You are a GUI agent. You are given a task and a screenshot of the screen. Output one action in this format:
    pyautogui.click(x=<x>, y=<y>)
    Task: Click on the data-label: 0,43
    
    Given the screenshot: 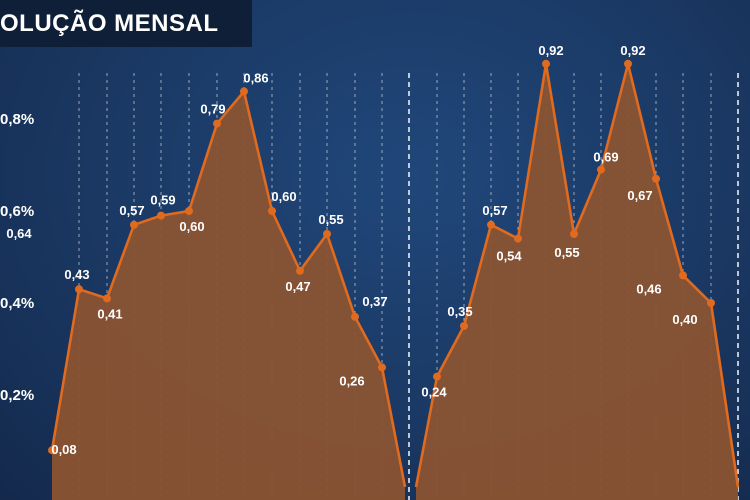 What is the action you would take?
    pyautogui.click(x=76, y=274)
    